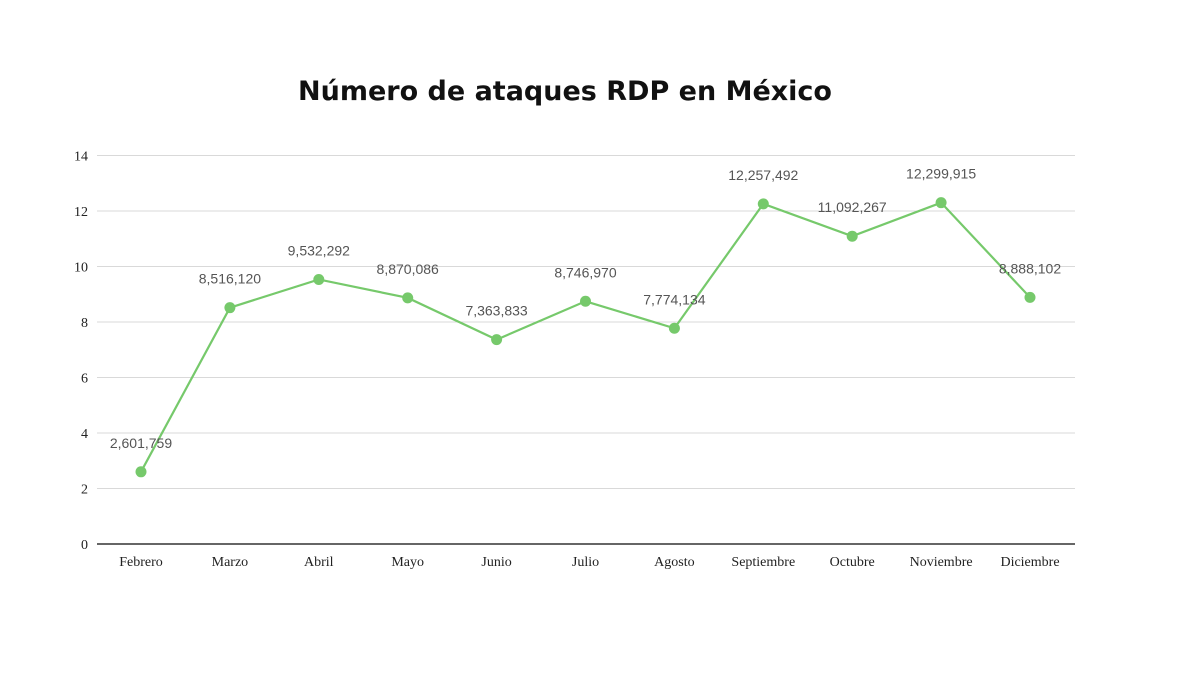 The width and height of the screenshot is (1200, 675). Describe the element at coordinates (496, 562) in the screenshot. I see `x-tick-label: Junio` at that location.